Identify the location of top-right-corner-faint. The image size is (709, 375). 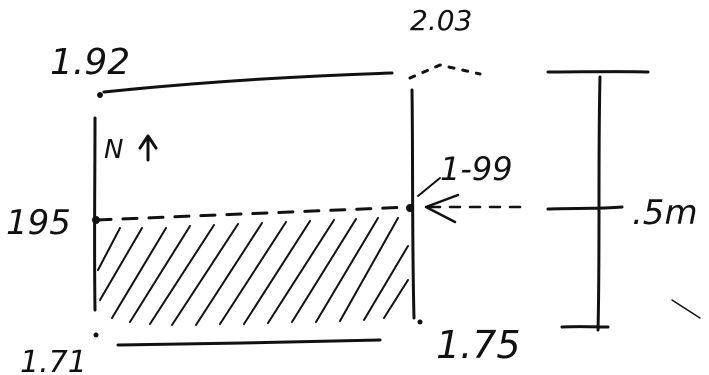
(445, 71).